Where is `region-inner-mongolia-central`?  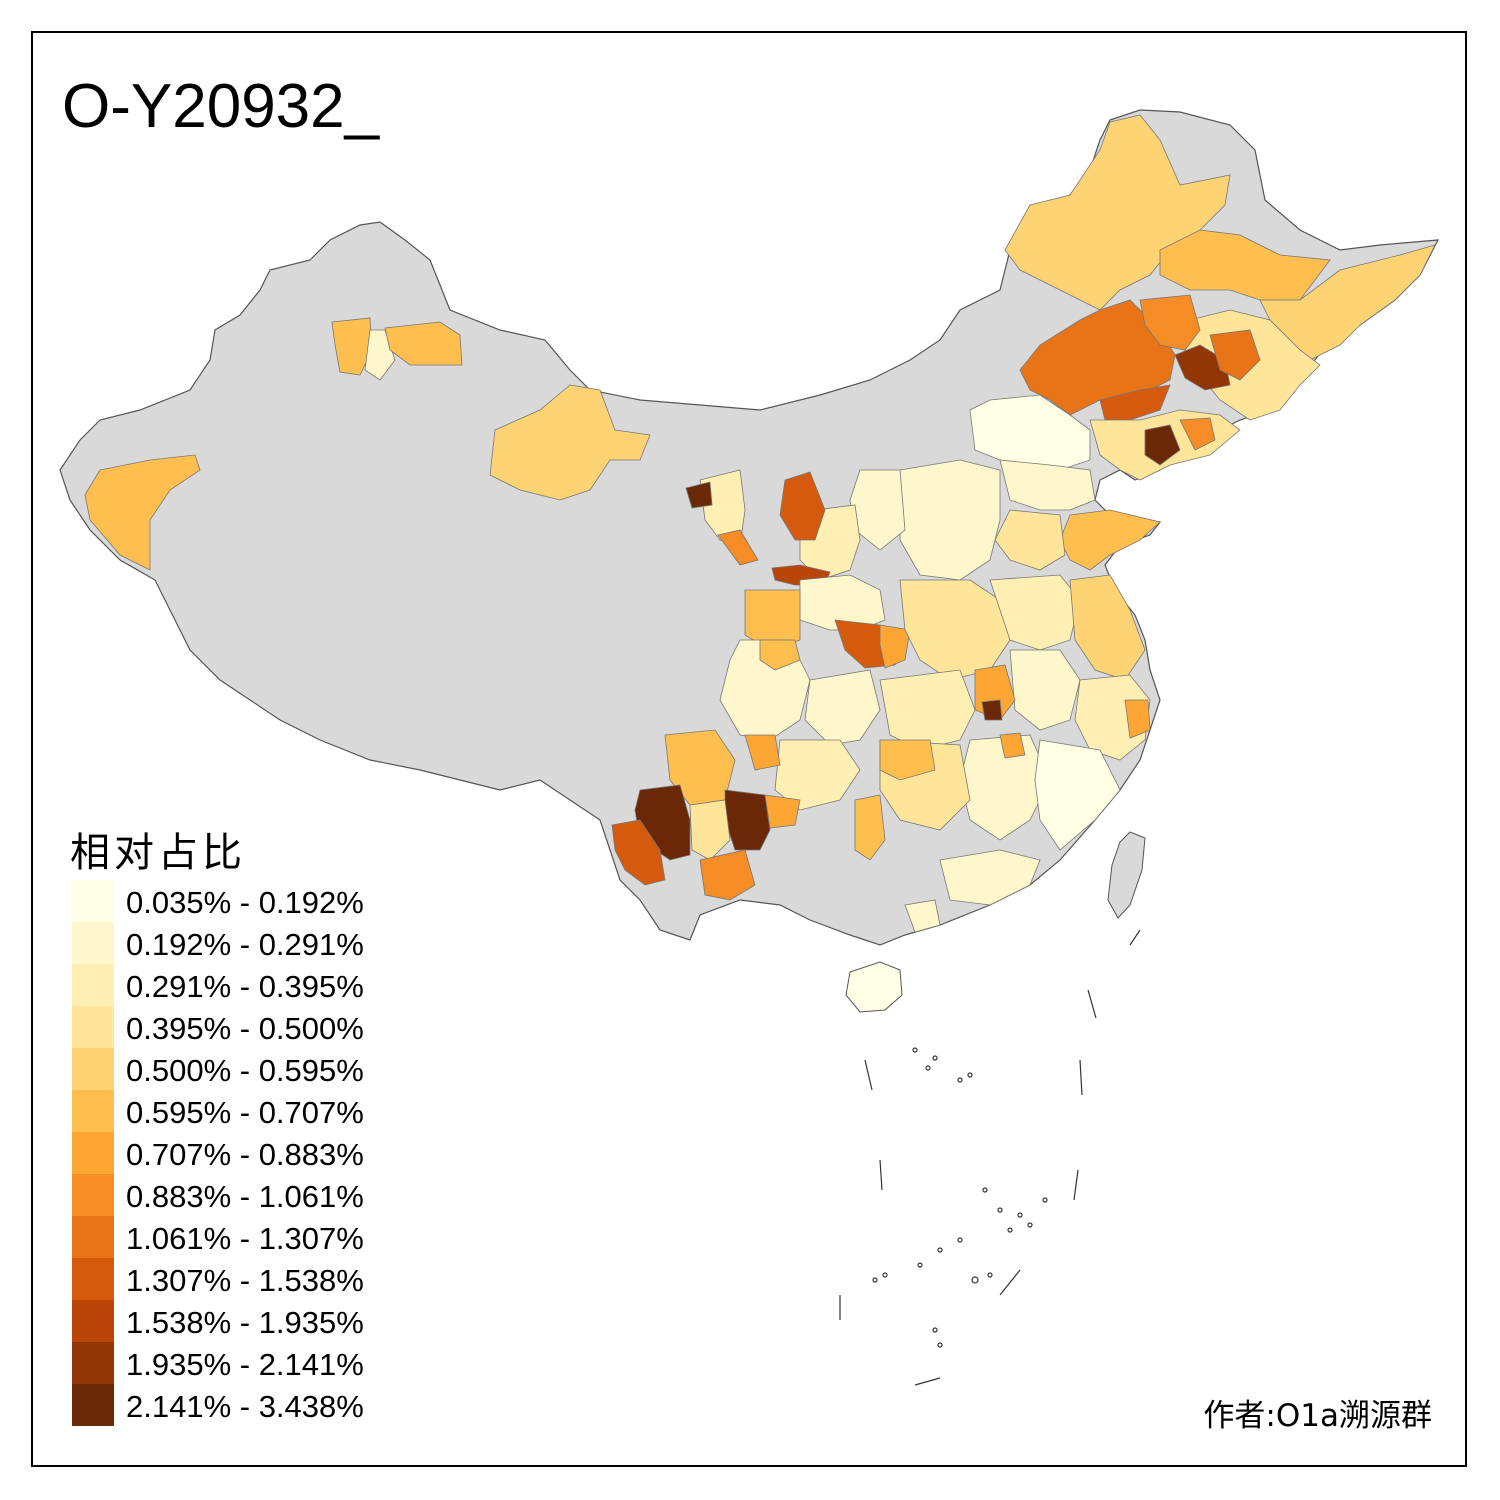 region-inner-mongolia-central is located at coordinates (1030, 432).